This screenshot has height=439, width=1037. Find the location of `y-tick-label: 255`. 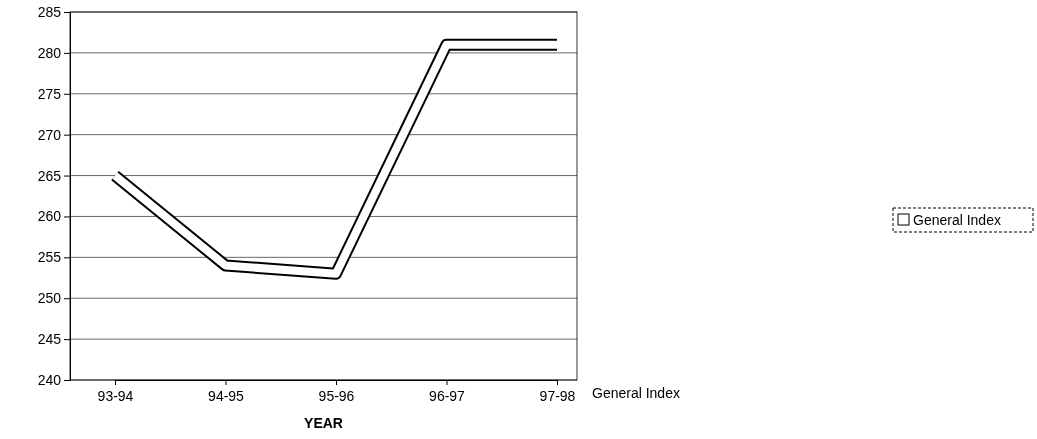

y-tick-label: 255 is located at coordinates (49, 257).